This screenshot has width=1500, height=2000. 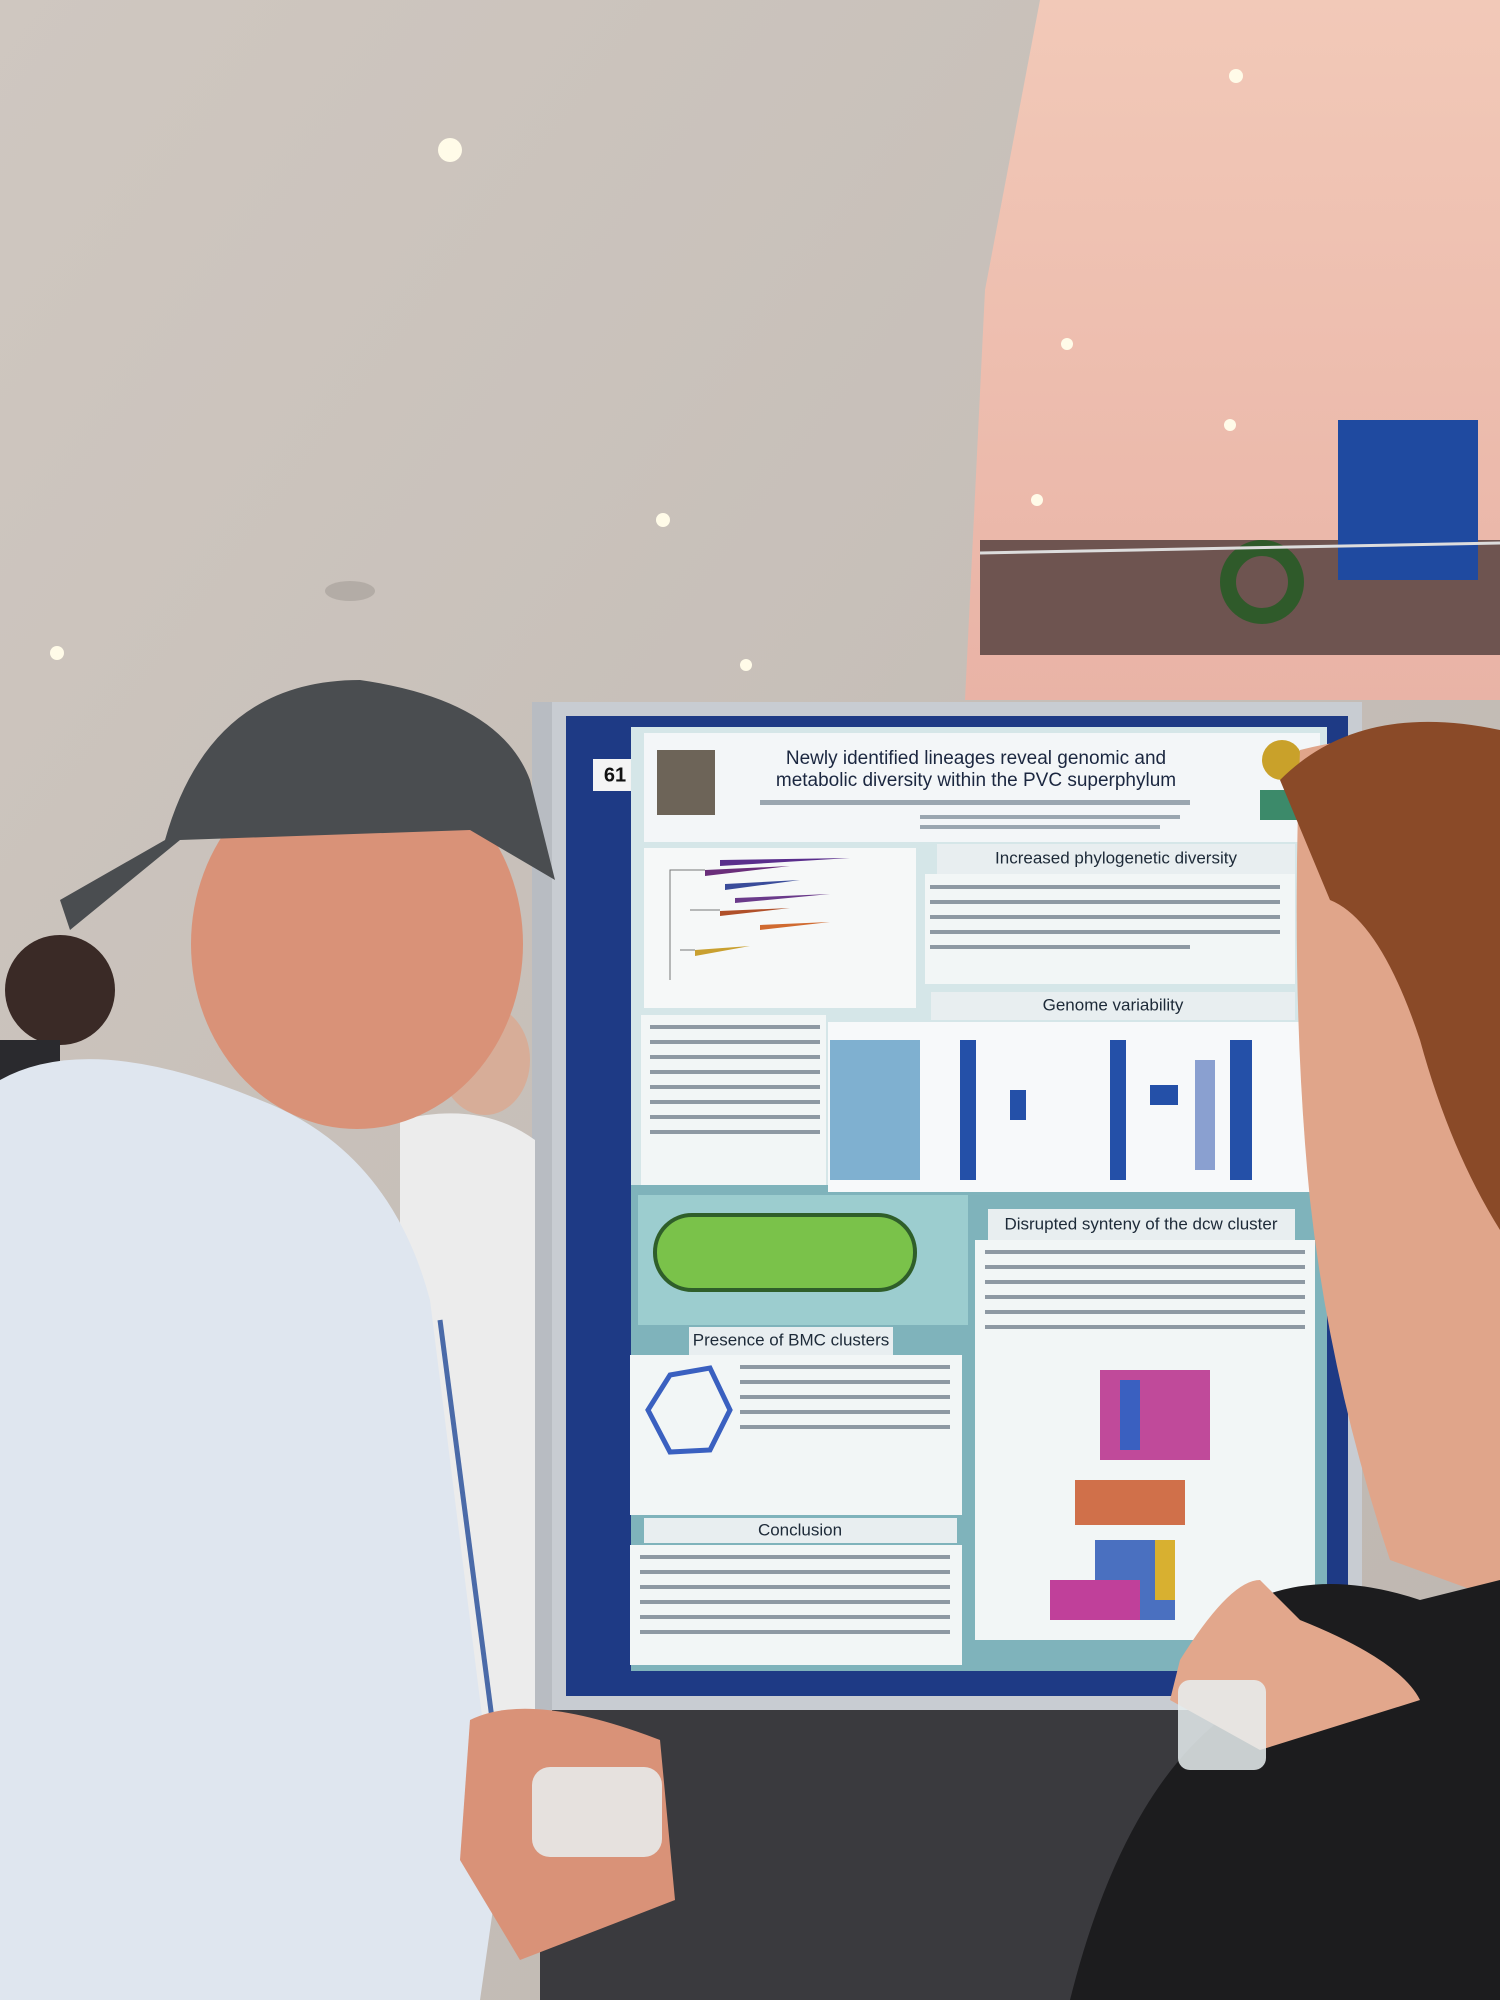 I want to click on tree-panel, so click(x=780, y=928).